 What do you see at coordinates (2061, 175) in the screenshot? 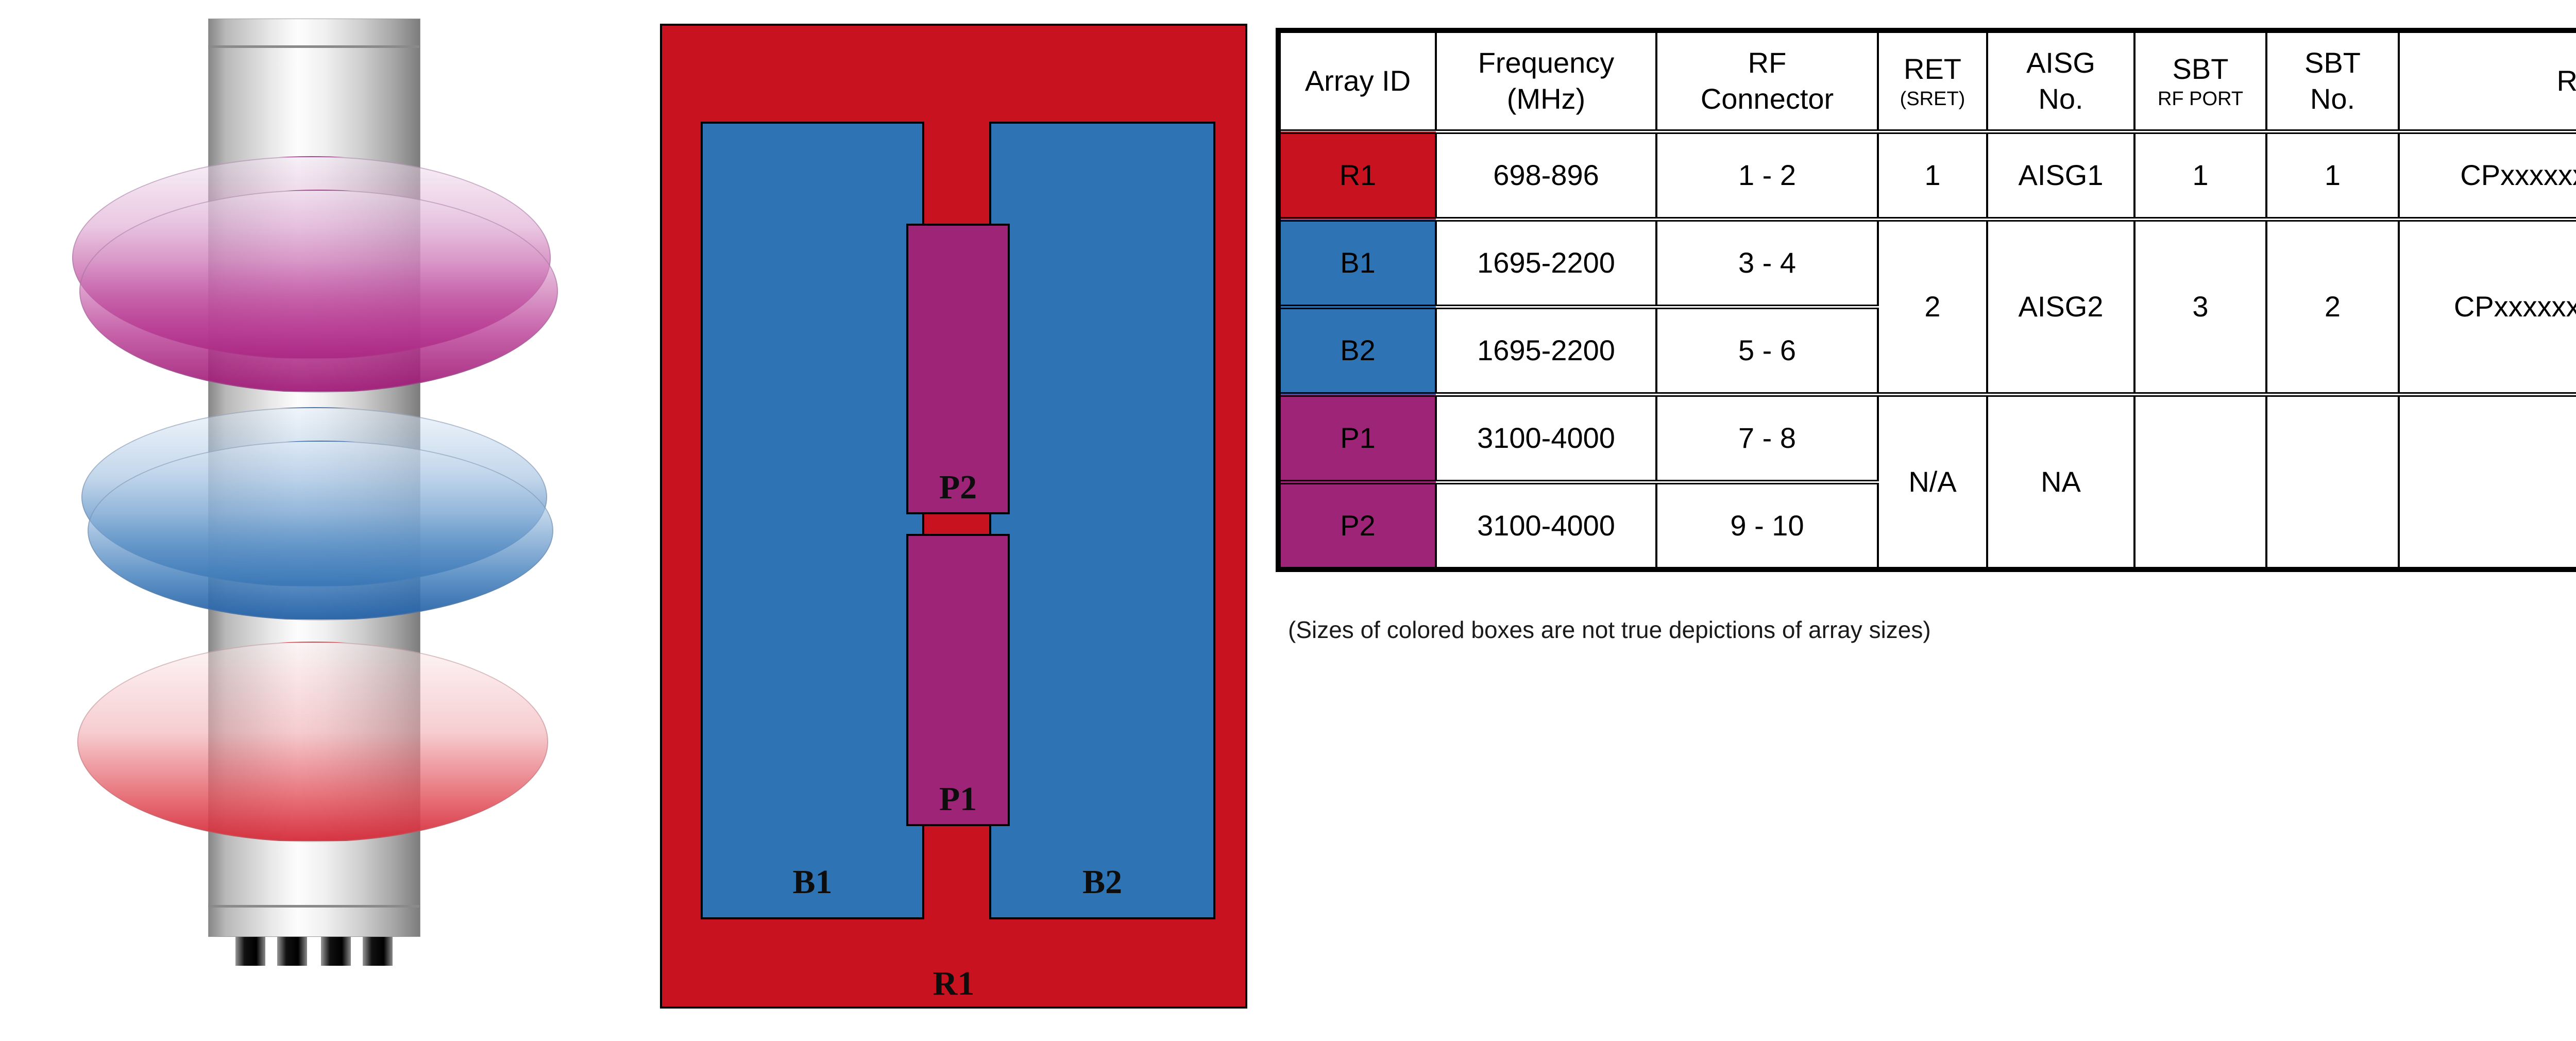
I see `cell-r1-aisg: AISG1` at bounding box center [2061, 175].